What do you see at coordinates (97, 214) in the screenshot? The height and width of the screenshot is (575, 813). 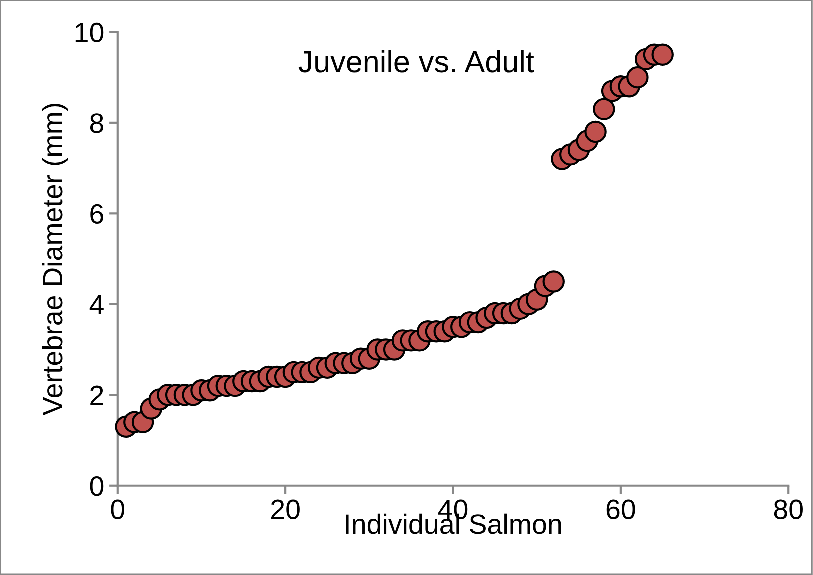 I see `y-tick-label: 6` at bounding box center [97, 214].